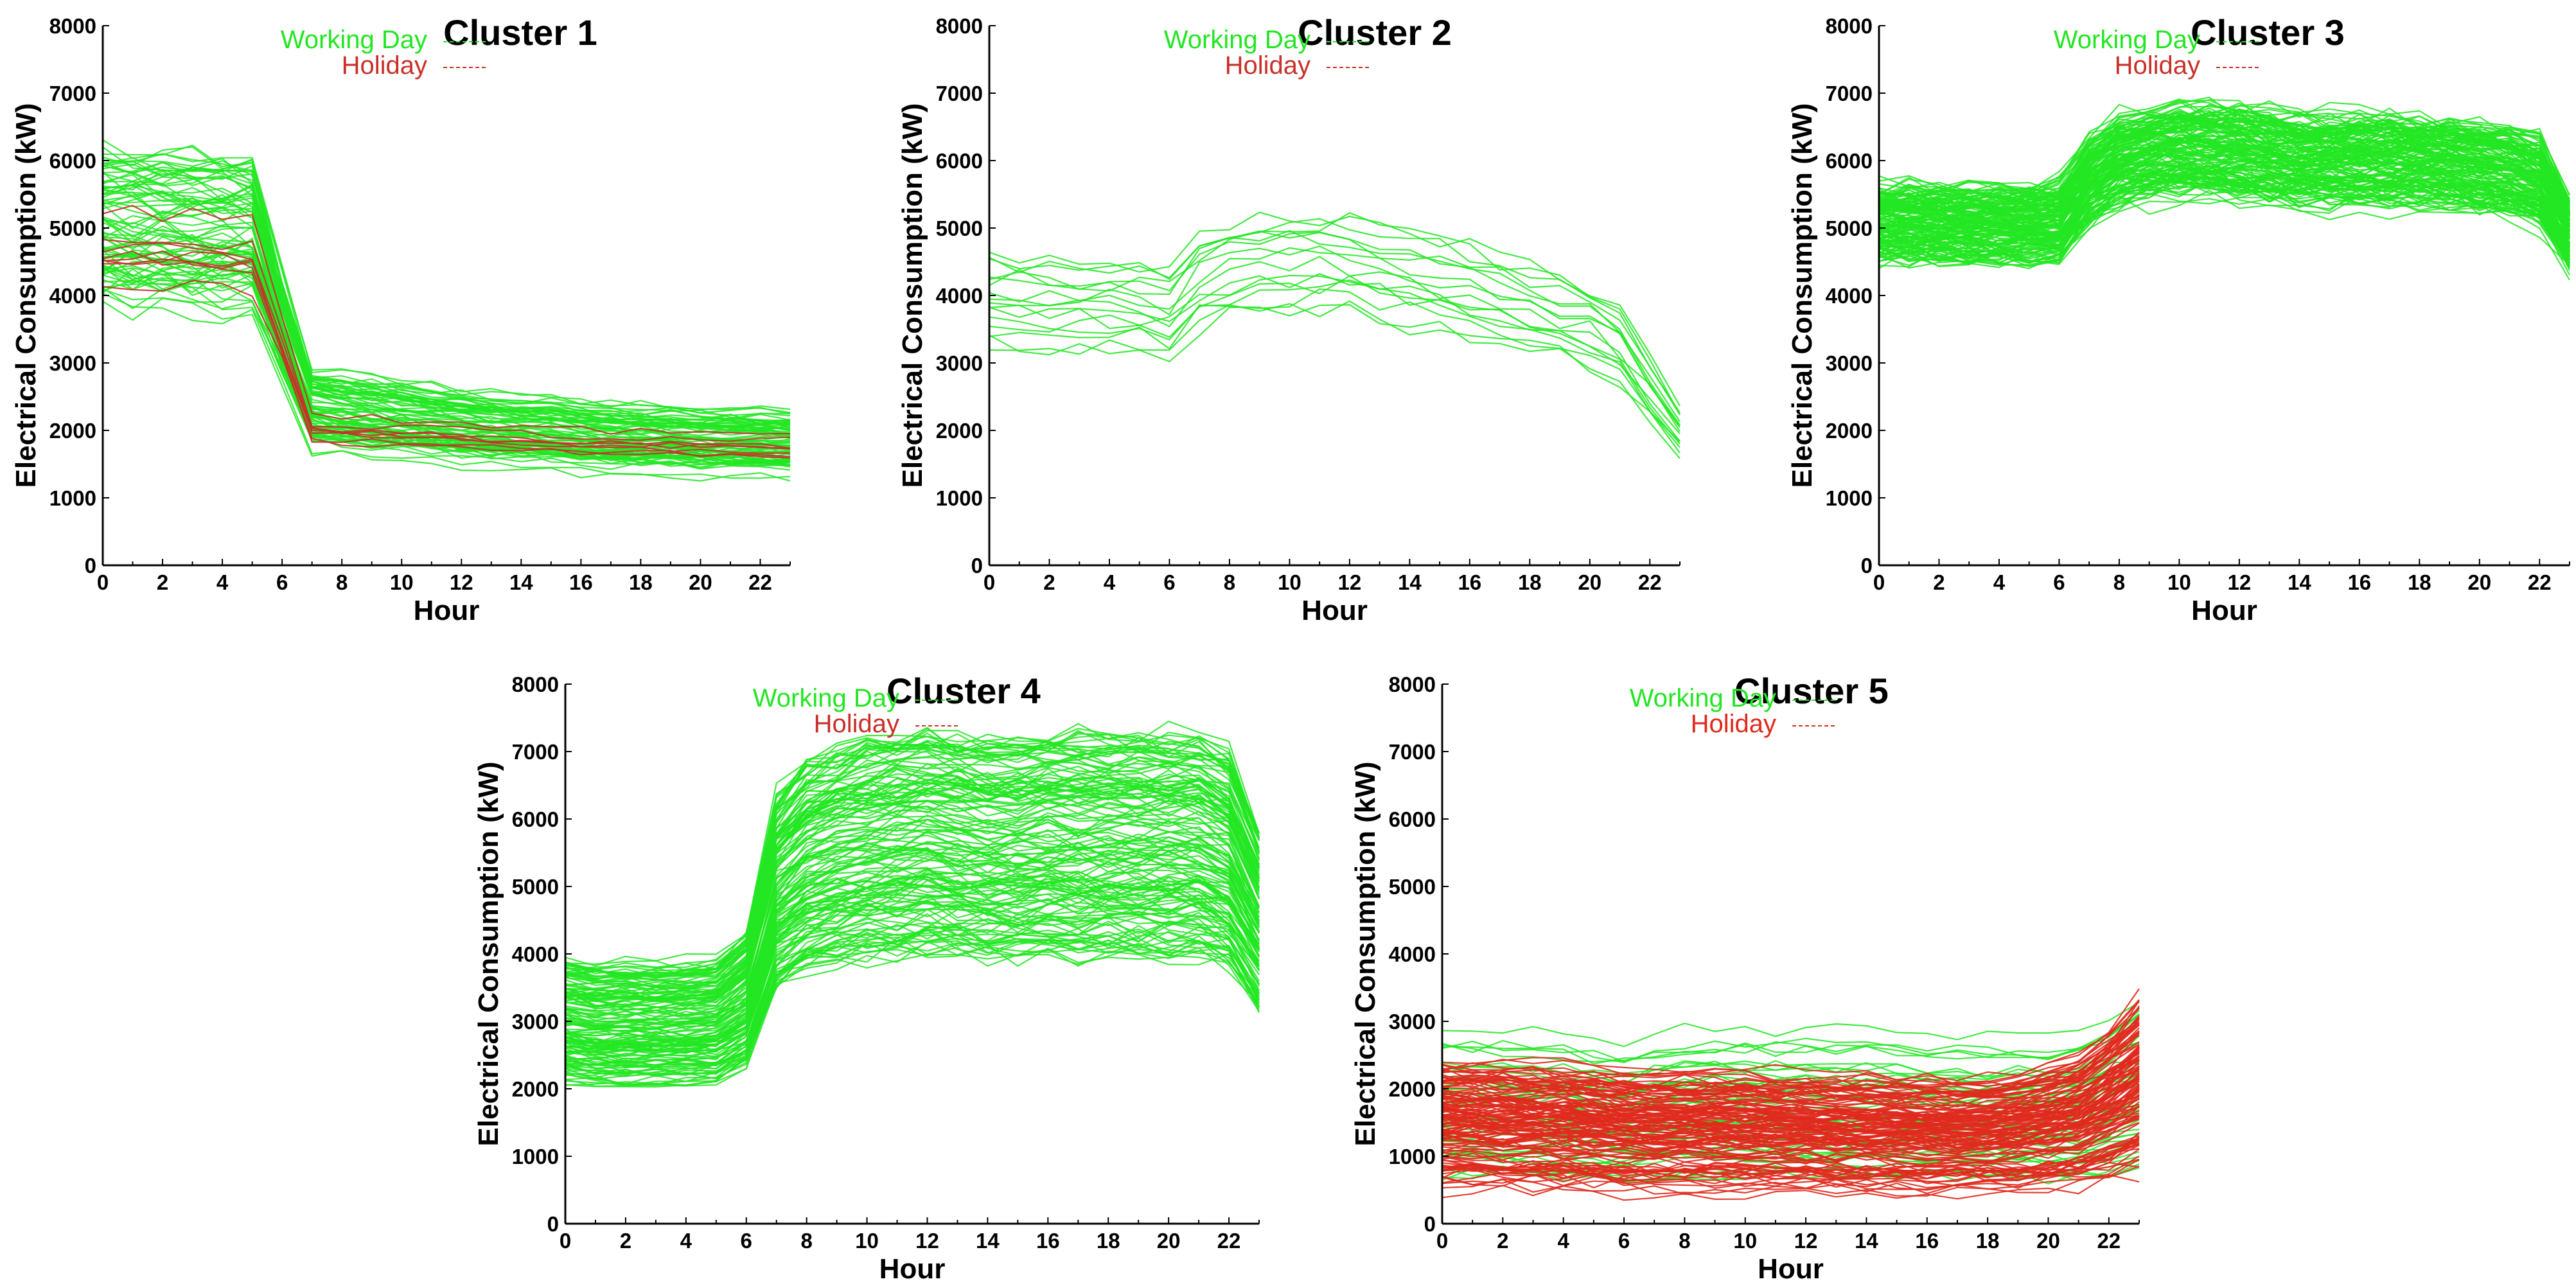  What do you see at coordinates (1812, 691) in the screenshot?
I see `chart-title: Cluster 5` at bounding box center [1812, 691].